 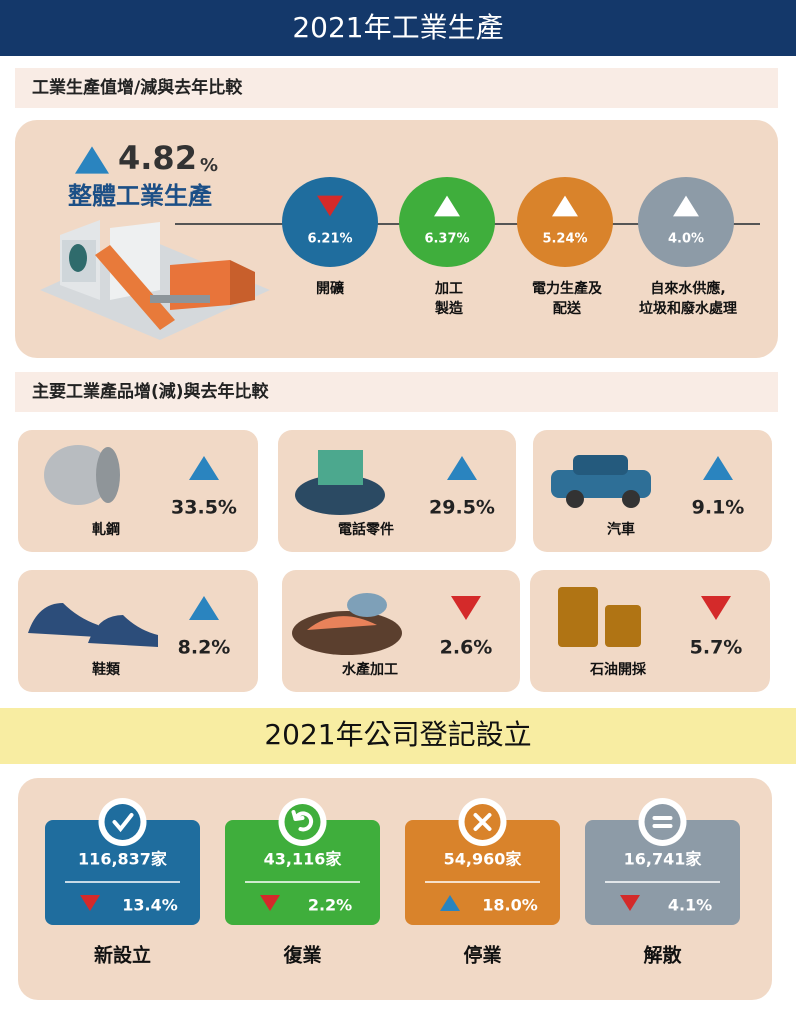 What do you see at coordinates (567, 288) in the screenshot?
I see `sector-label: 電力生產及` at bounding box center [567, 288].